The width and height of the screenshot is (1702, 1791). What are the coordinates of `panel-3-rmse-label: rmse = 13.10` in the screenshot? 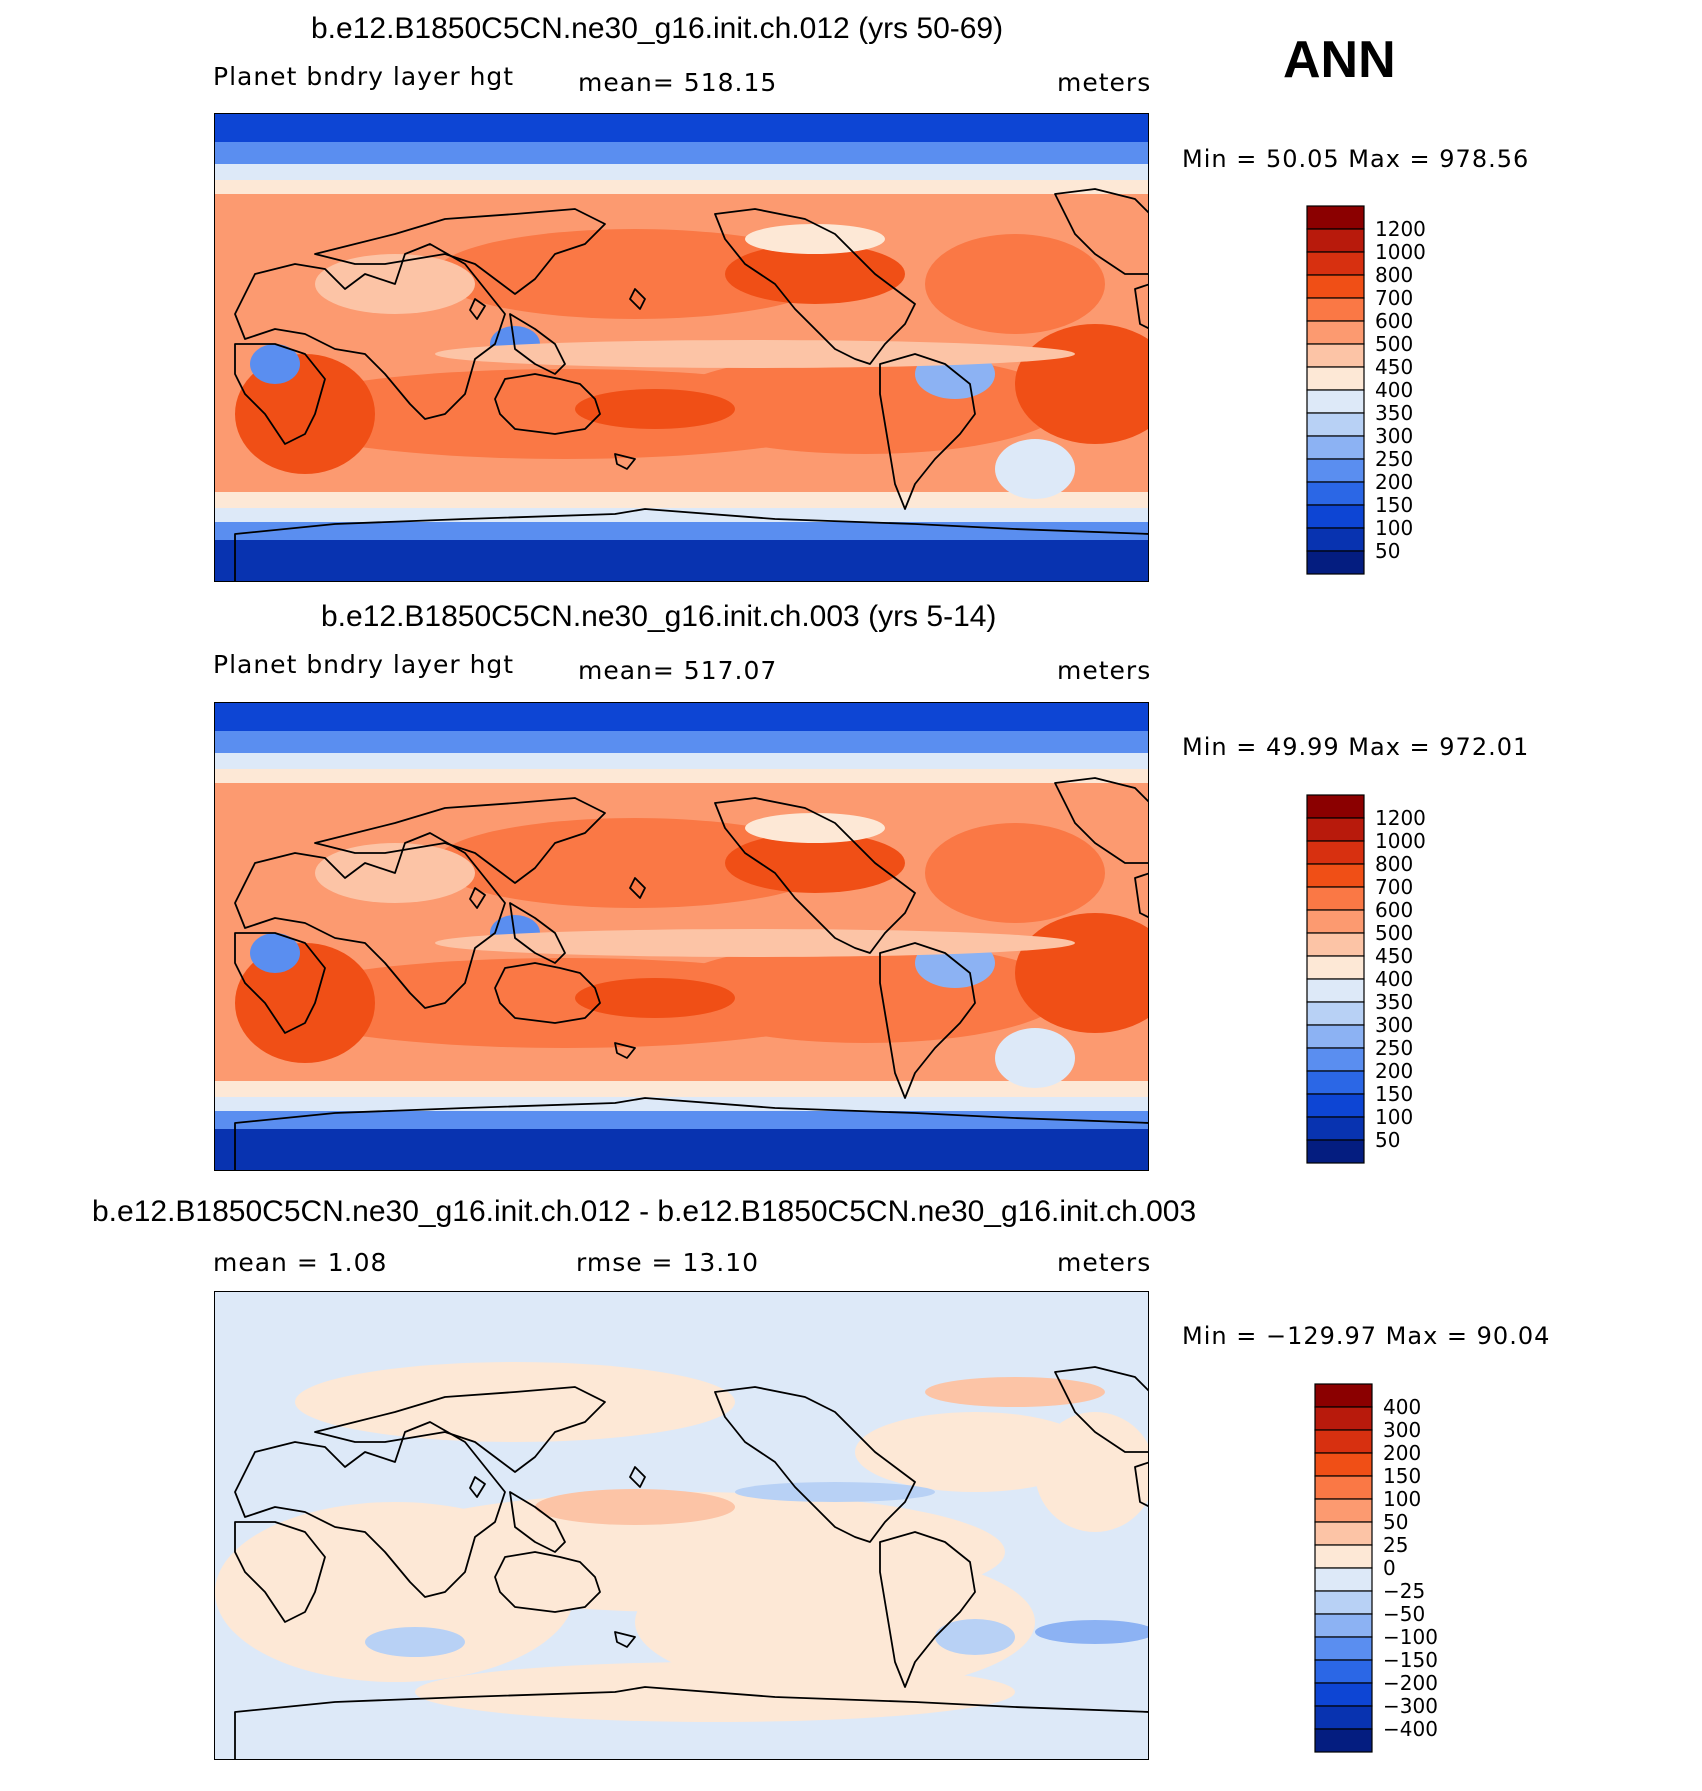 It's located at (668, 1262).